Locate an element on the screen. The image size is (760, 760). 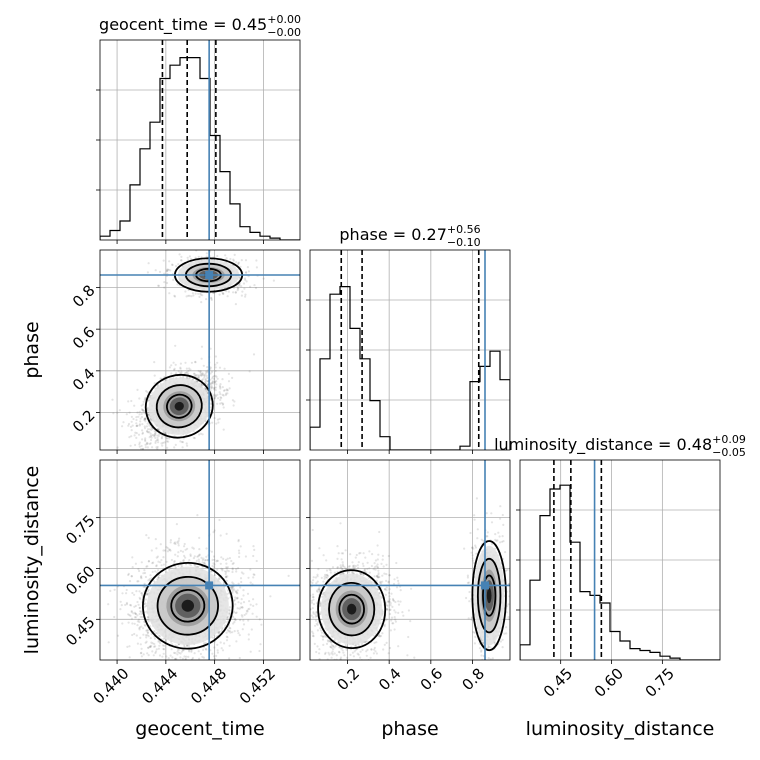
contour-line is located at coordinates (188, 605).